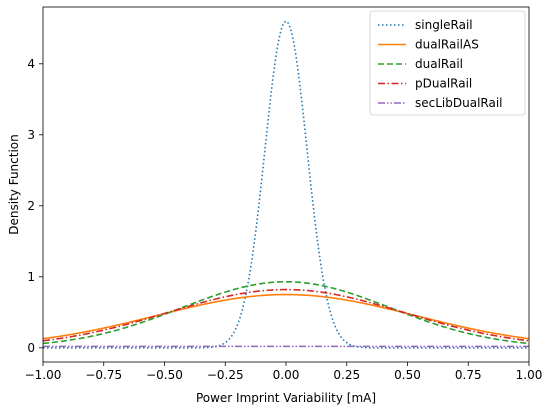 The height and width of the screenshot is (414, 545). I want to click on series-line-dualRail, so click(286, 312).